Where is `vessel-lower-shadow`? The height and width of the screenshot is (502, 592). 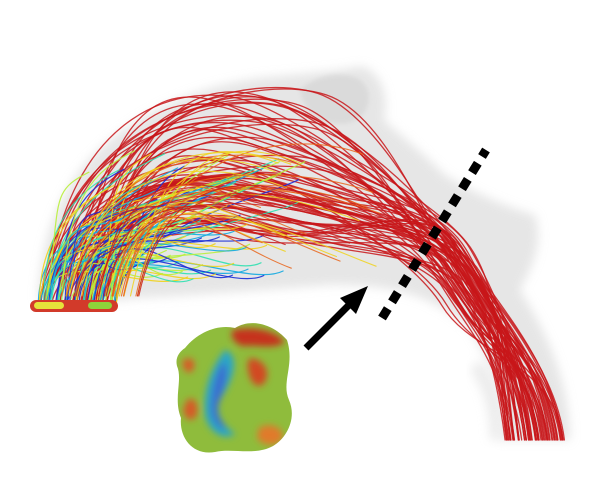 vessel-lower-shadow is located at coordinates (486, 400).